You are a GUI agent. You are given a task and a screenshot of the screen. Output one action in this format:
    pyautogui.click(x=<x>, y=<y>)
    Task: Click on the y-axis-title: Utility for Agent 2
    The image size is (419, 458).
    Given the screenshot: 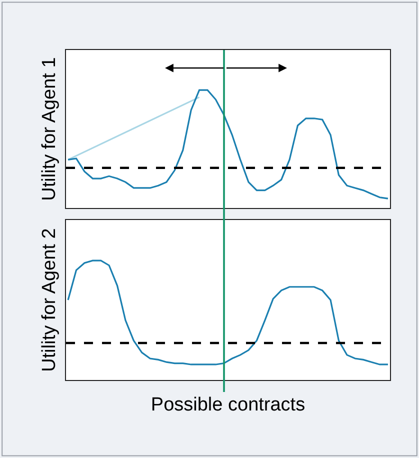 What is the action you would take?
    pyautogui.click(x=49, y=300)
    